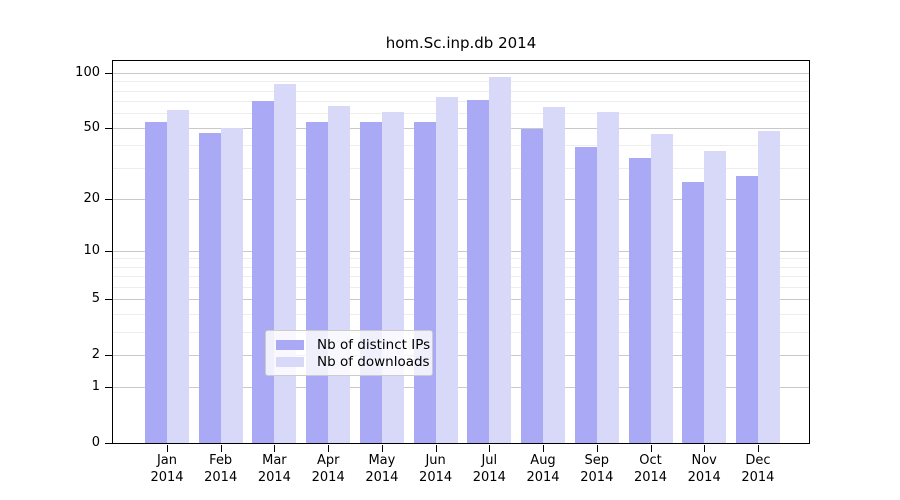 Image resolution: width=900 pixels, height=500 pixels. What do you see at coordinates (95, 442) in the screenshot?
I see `y-tick-label-0: 0` at bounding box center [95, 442].